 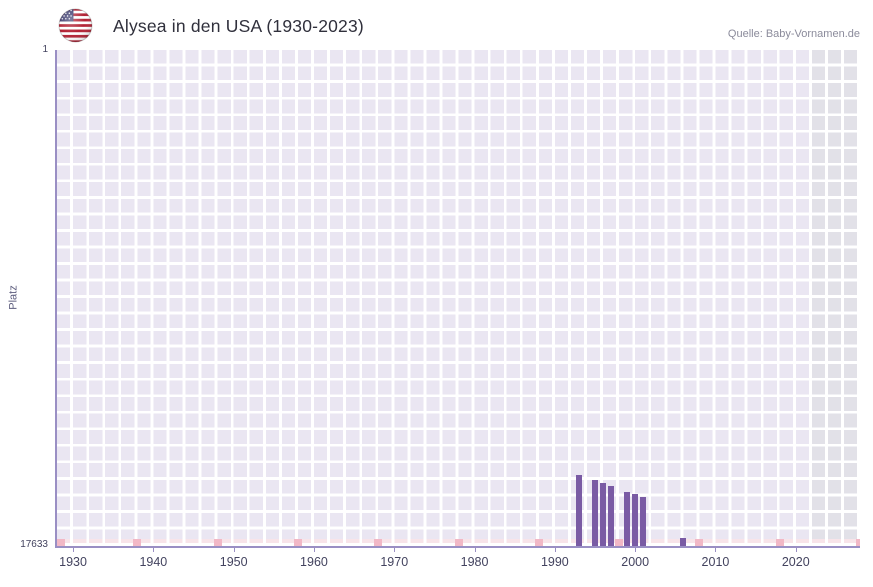 What do you see at coordinates (795, 562) in the screenshot?
I see `x-tick-label: 2020` at bounding box center [795, 562].